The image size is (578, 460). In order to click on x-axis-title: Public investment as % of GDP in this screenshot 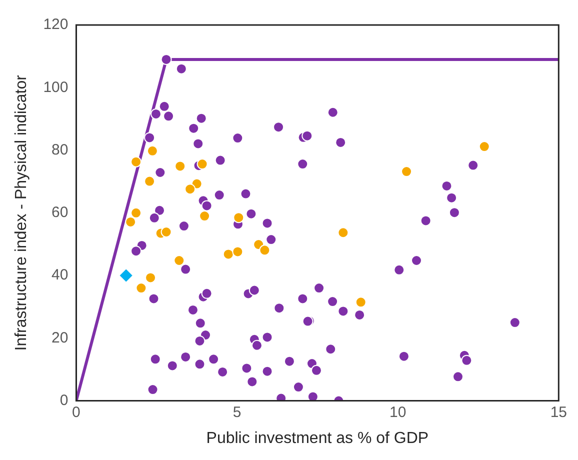, I will do `click(317, 438)`.